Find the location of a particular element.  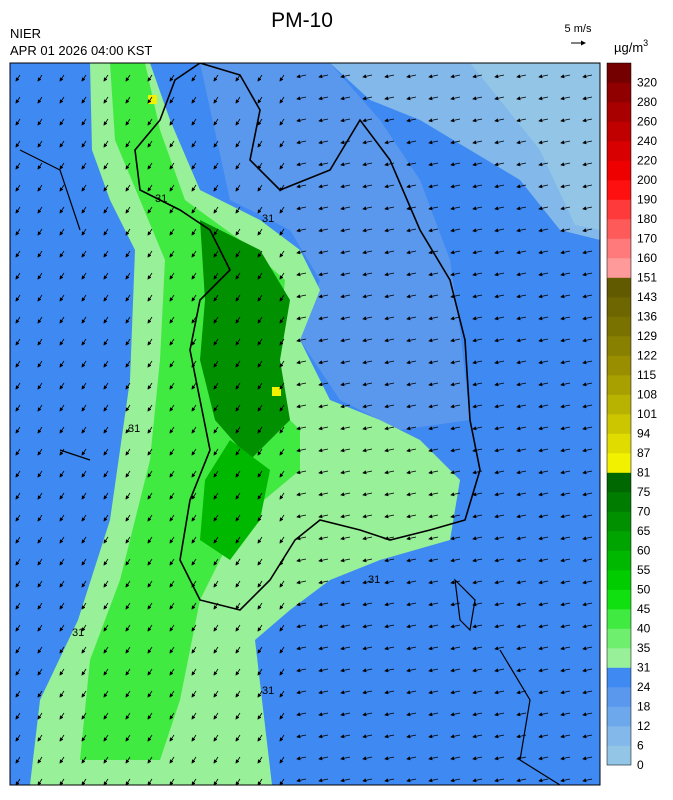

colorbar-frame is located at coordinates (619, 414).